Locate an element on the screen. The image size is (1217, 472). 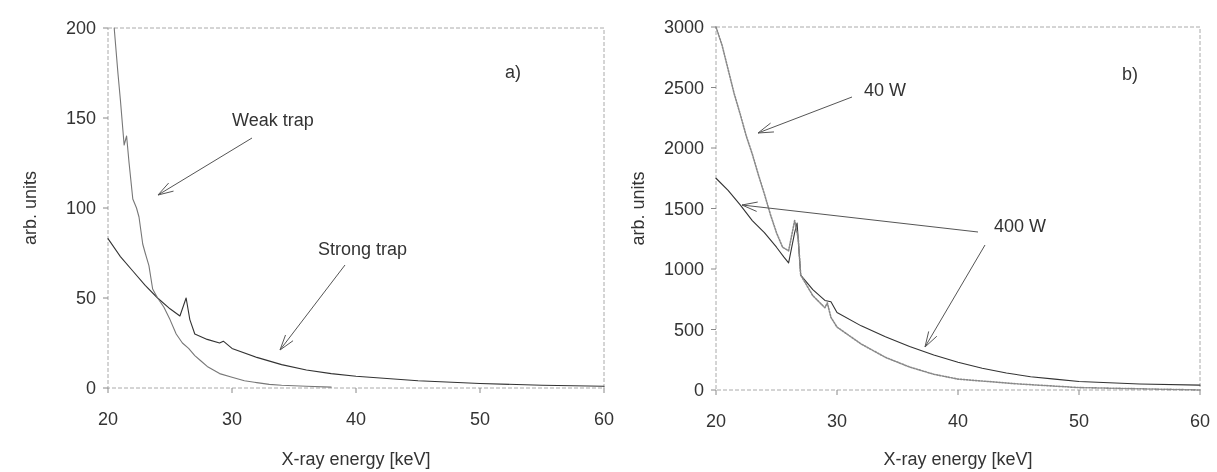
annotation: Strong trap is located at coordinates (363, 249).